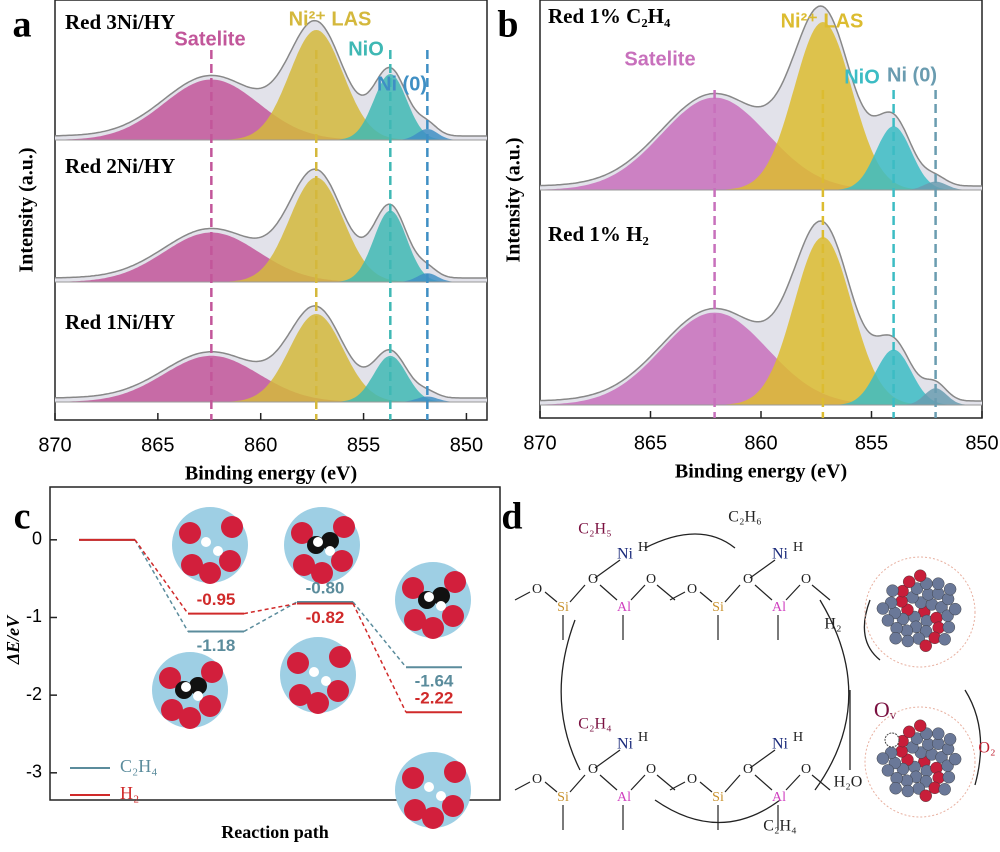  Describe the element at coordinates (366, 49) in the screenshot. I see `peak-label: NiO` at that location.